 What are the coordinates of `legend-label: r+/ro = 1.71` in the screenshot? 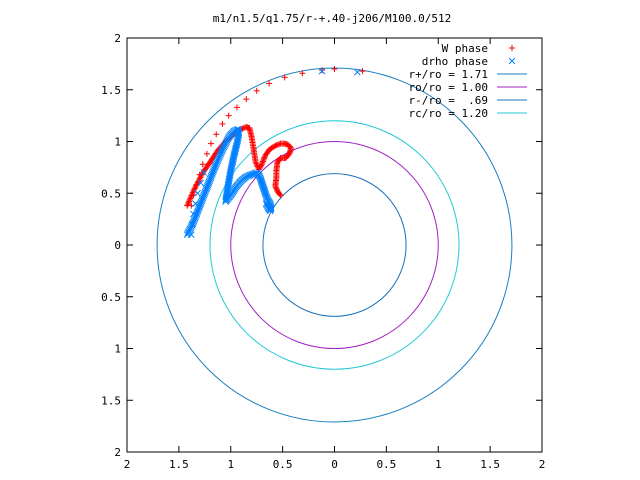 It's located at (448, 74).